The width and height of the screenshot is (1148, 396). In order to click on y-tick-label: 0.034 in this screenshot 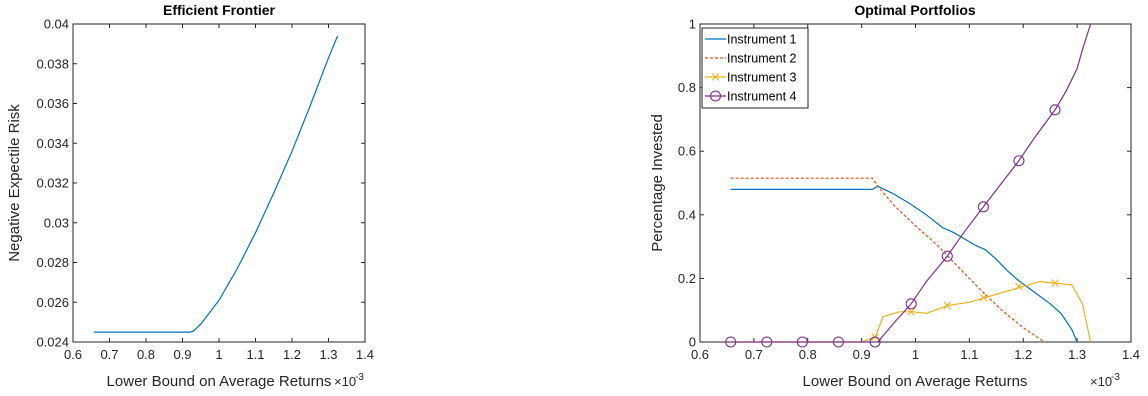, I will do `click(52, 143)`.